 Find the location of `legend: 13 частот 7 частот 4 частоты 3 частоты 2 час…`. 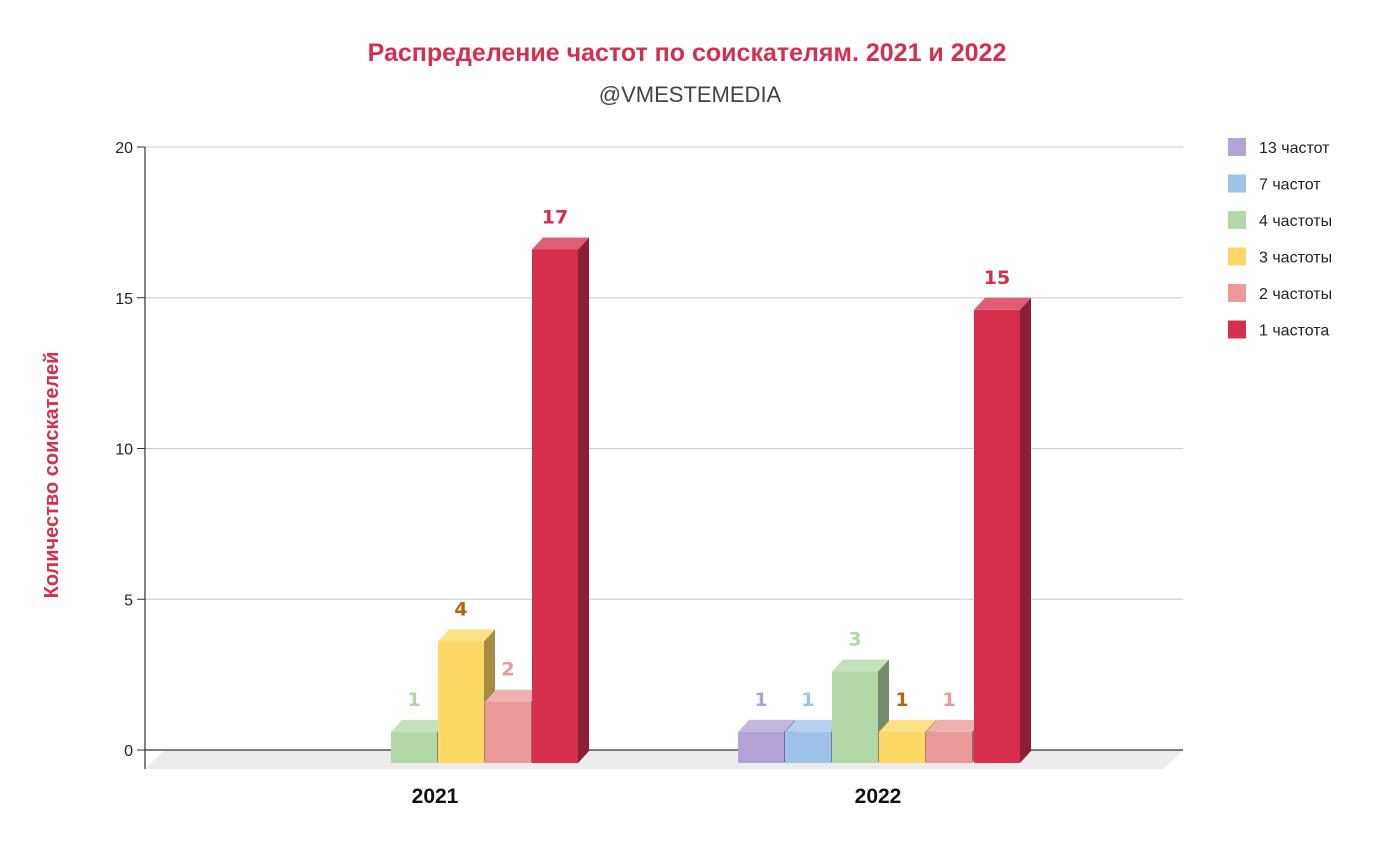

legend: 13 частот 7 частот 4 частоты 3 частоты 2 час… is located at coordinates (1280, 239).